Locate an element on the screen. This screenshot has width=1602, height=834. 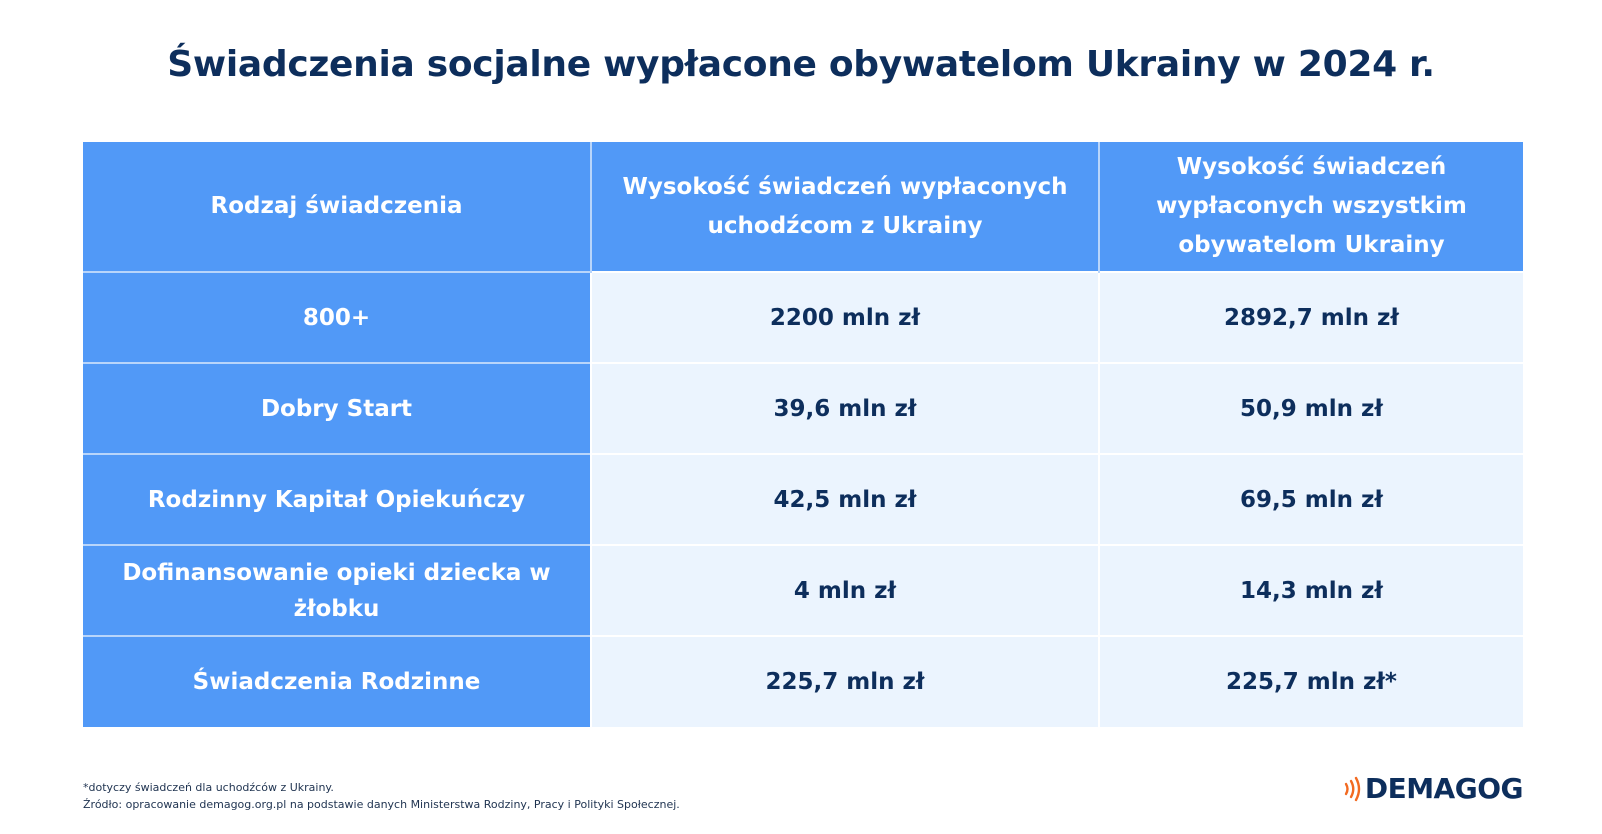
table-row: Dobry Start 39,6 mln zł 50,9 mln zł is located at coordinates (803, 408).